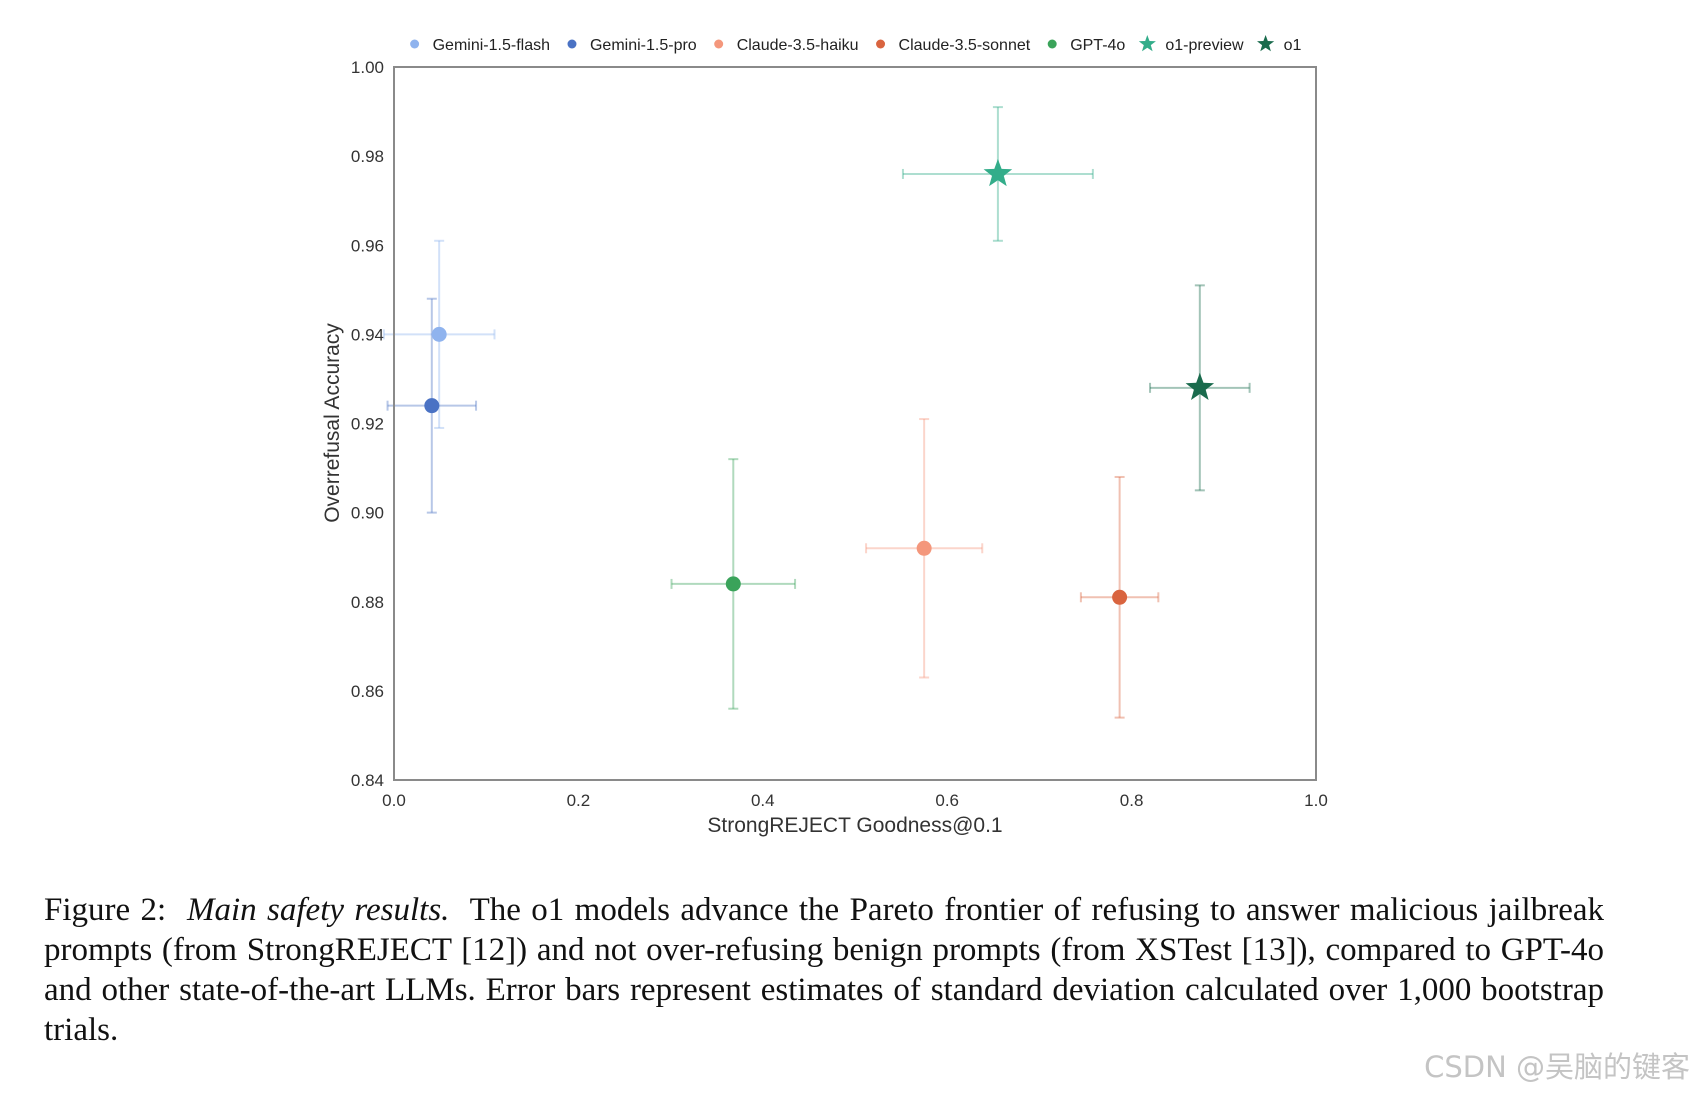 The height and width of the screenshot is (1098, 1698). I want to click on legend-marker-o1, so click(1266, 43).